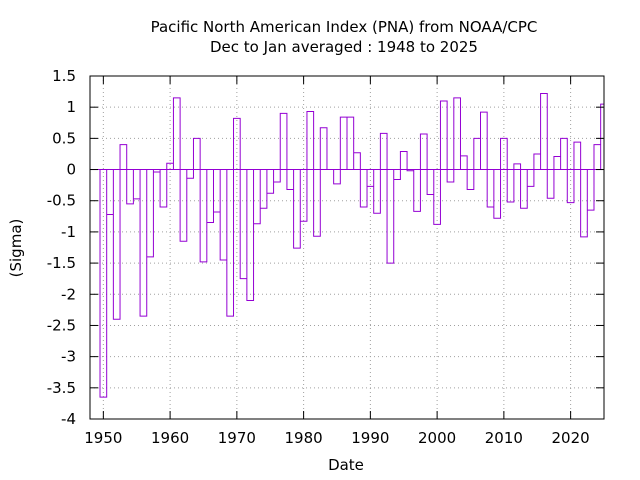 The width and height of the screenshot is (640, 480). Describe the element at coordinates (71, 107) in the screenshot. I see `y-tick-label: 1` at that location.